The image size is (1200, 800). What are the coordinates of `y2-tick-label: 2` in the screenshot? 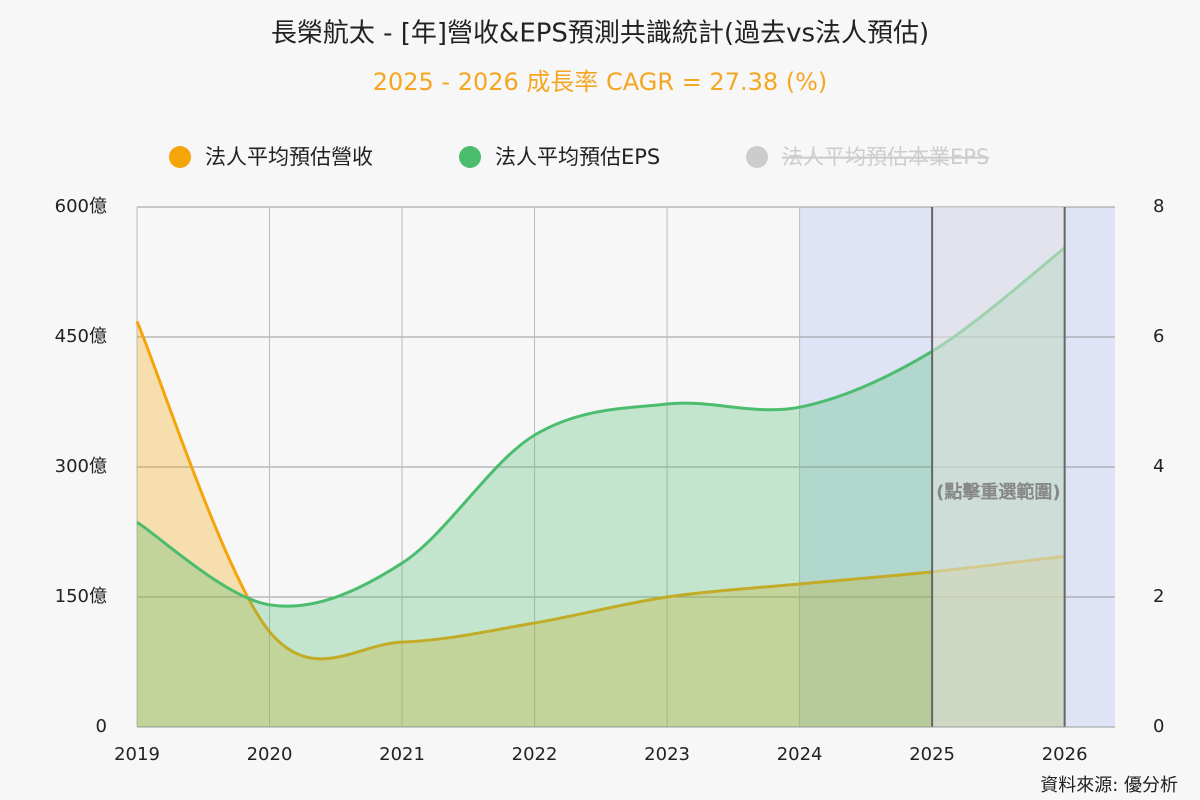 It's located at (1158, 596).